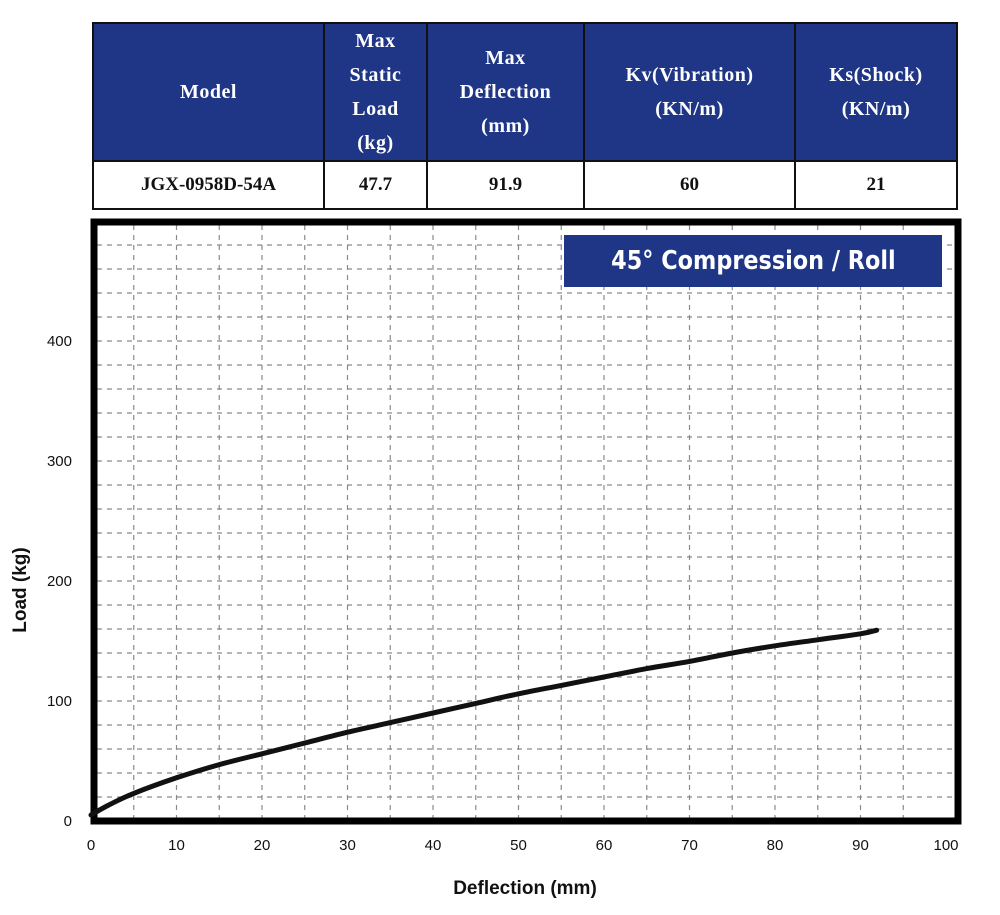 This screenshot has height=915, width=1000. I want to click on x-axis-title: Deflection (mm), so click(525, 888).